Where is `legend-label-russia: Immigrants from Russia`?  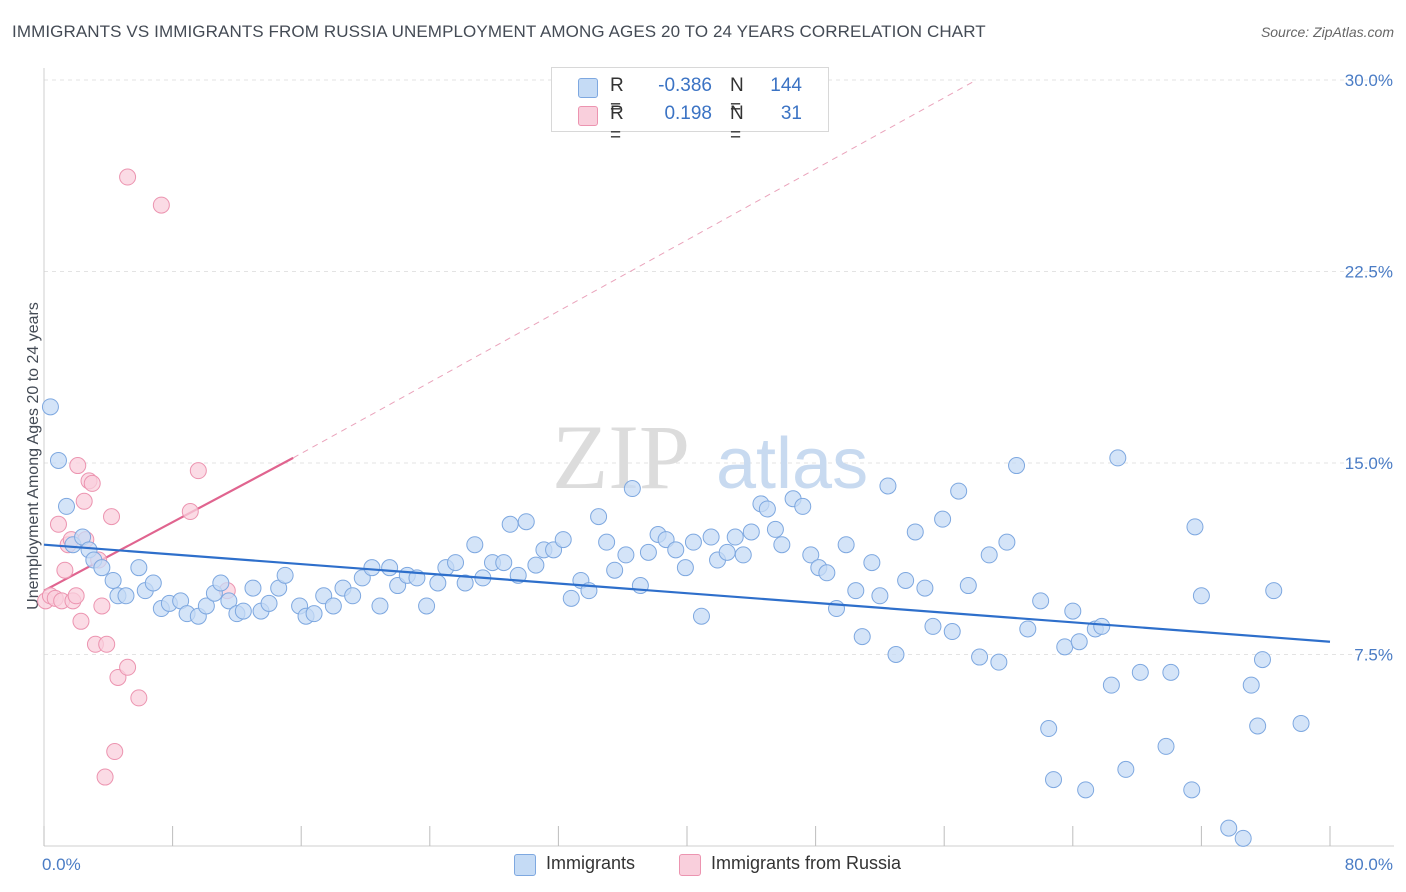 legend-label-russia: Immigrants from Russia is located at coordinates (806, 863).